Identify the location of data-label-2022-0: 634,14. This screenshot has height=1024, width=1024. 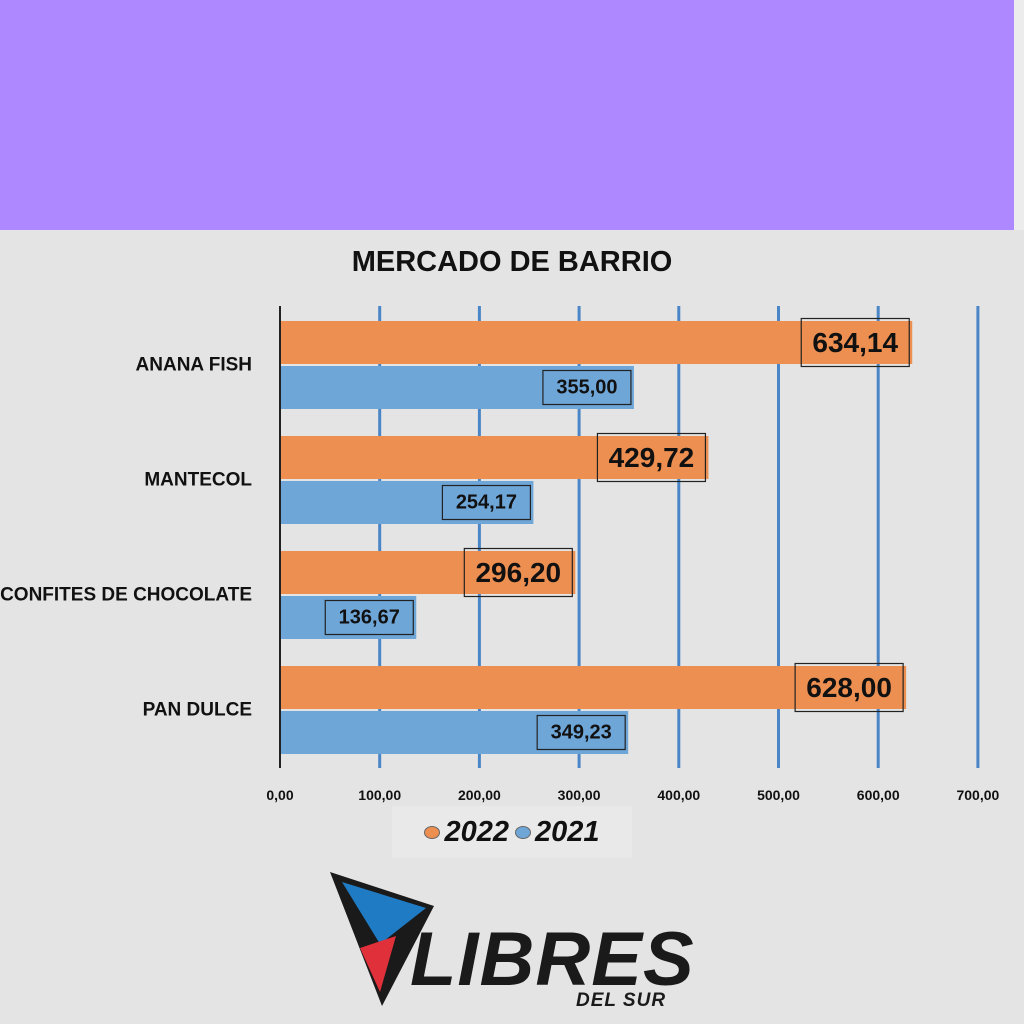
(855, 342).